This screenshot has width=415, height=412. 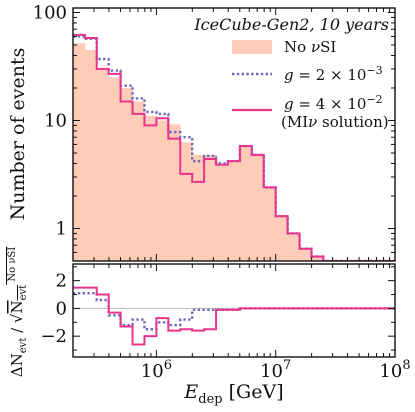 I want to click on x-tick-label: 10⁷, so click(x=275, y=370).